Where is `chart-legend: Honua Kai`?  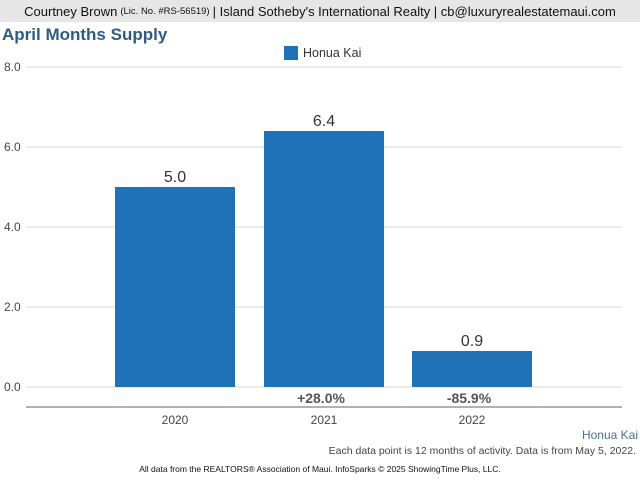
chart-legend: Honua Kai is located at coordinates (322, 53).